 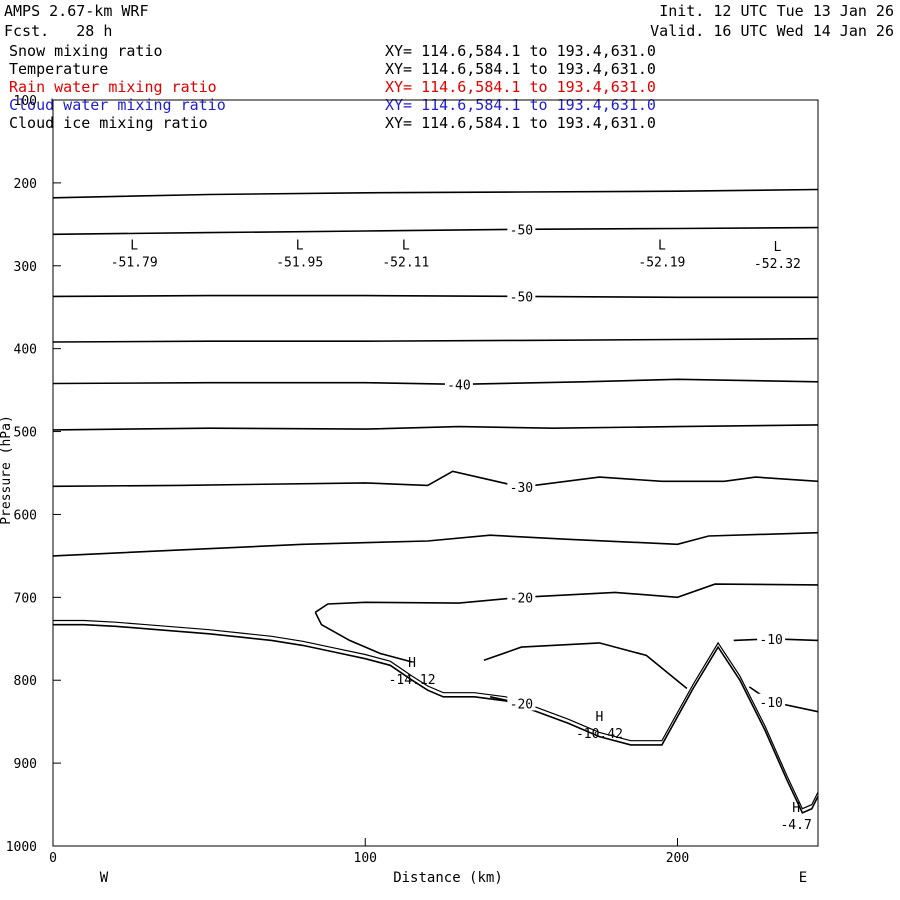 What do you see at coordinates (803, 878) in the screenshot?
I see `east-label: E` at bounding box center [803, 878].